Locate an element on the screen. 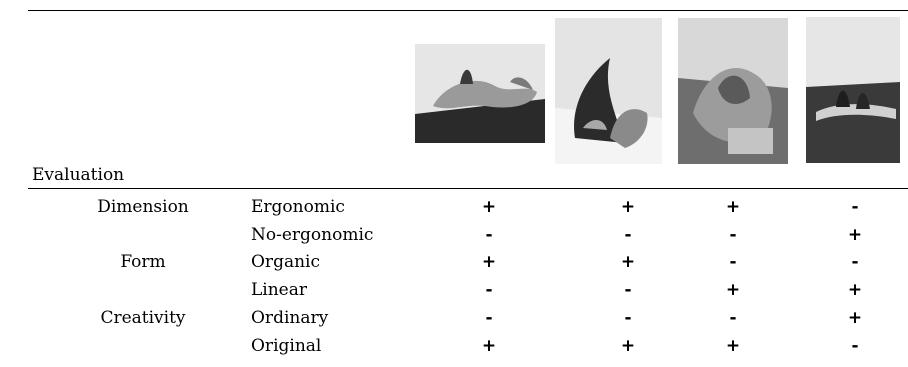  table-header-rule is located at coordinates (468, 188).